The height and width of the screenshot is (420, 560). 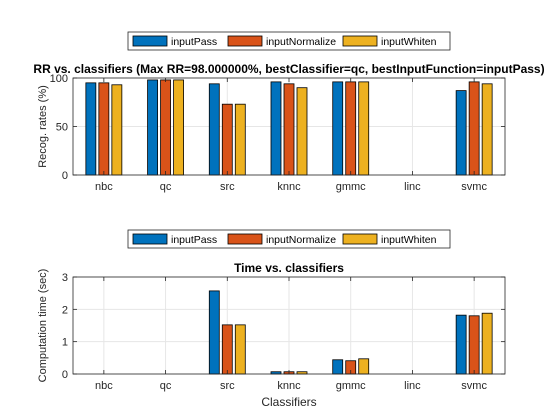 I want to click on bar-inputPass-qc, so click(x=152, y=127).